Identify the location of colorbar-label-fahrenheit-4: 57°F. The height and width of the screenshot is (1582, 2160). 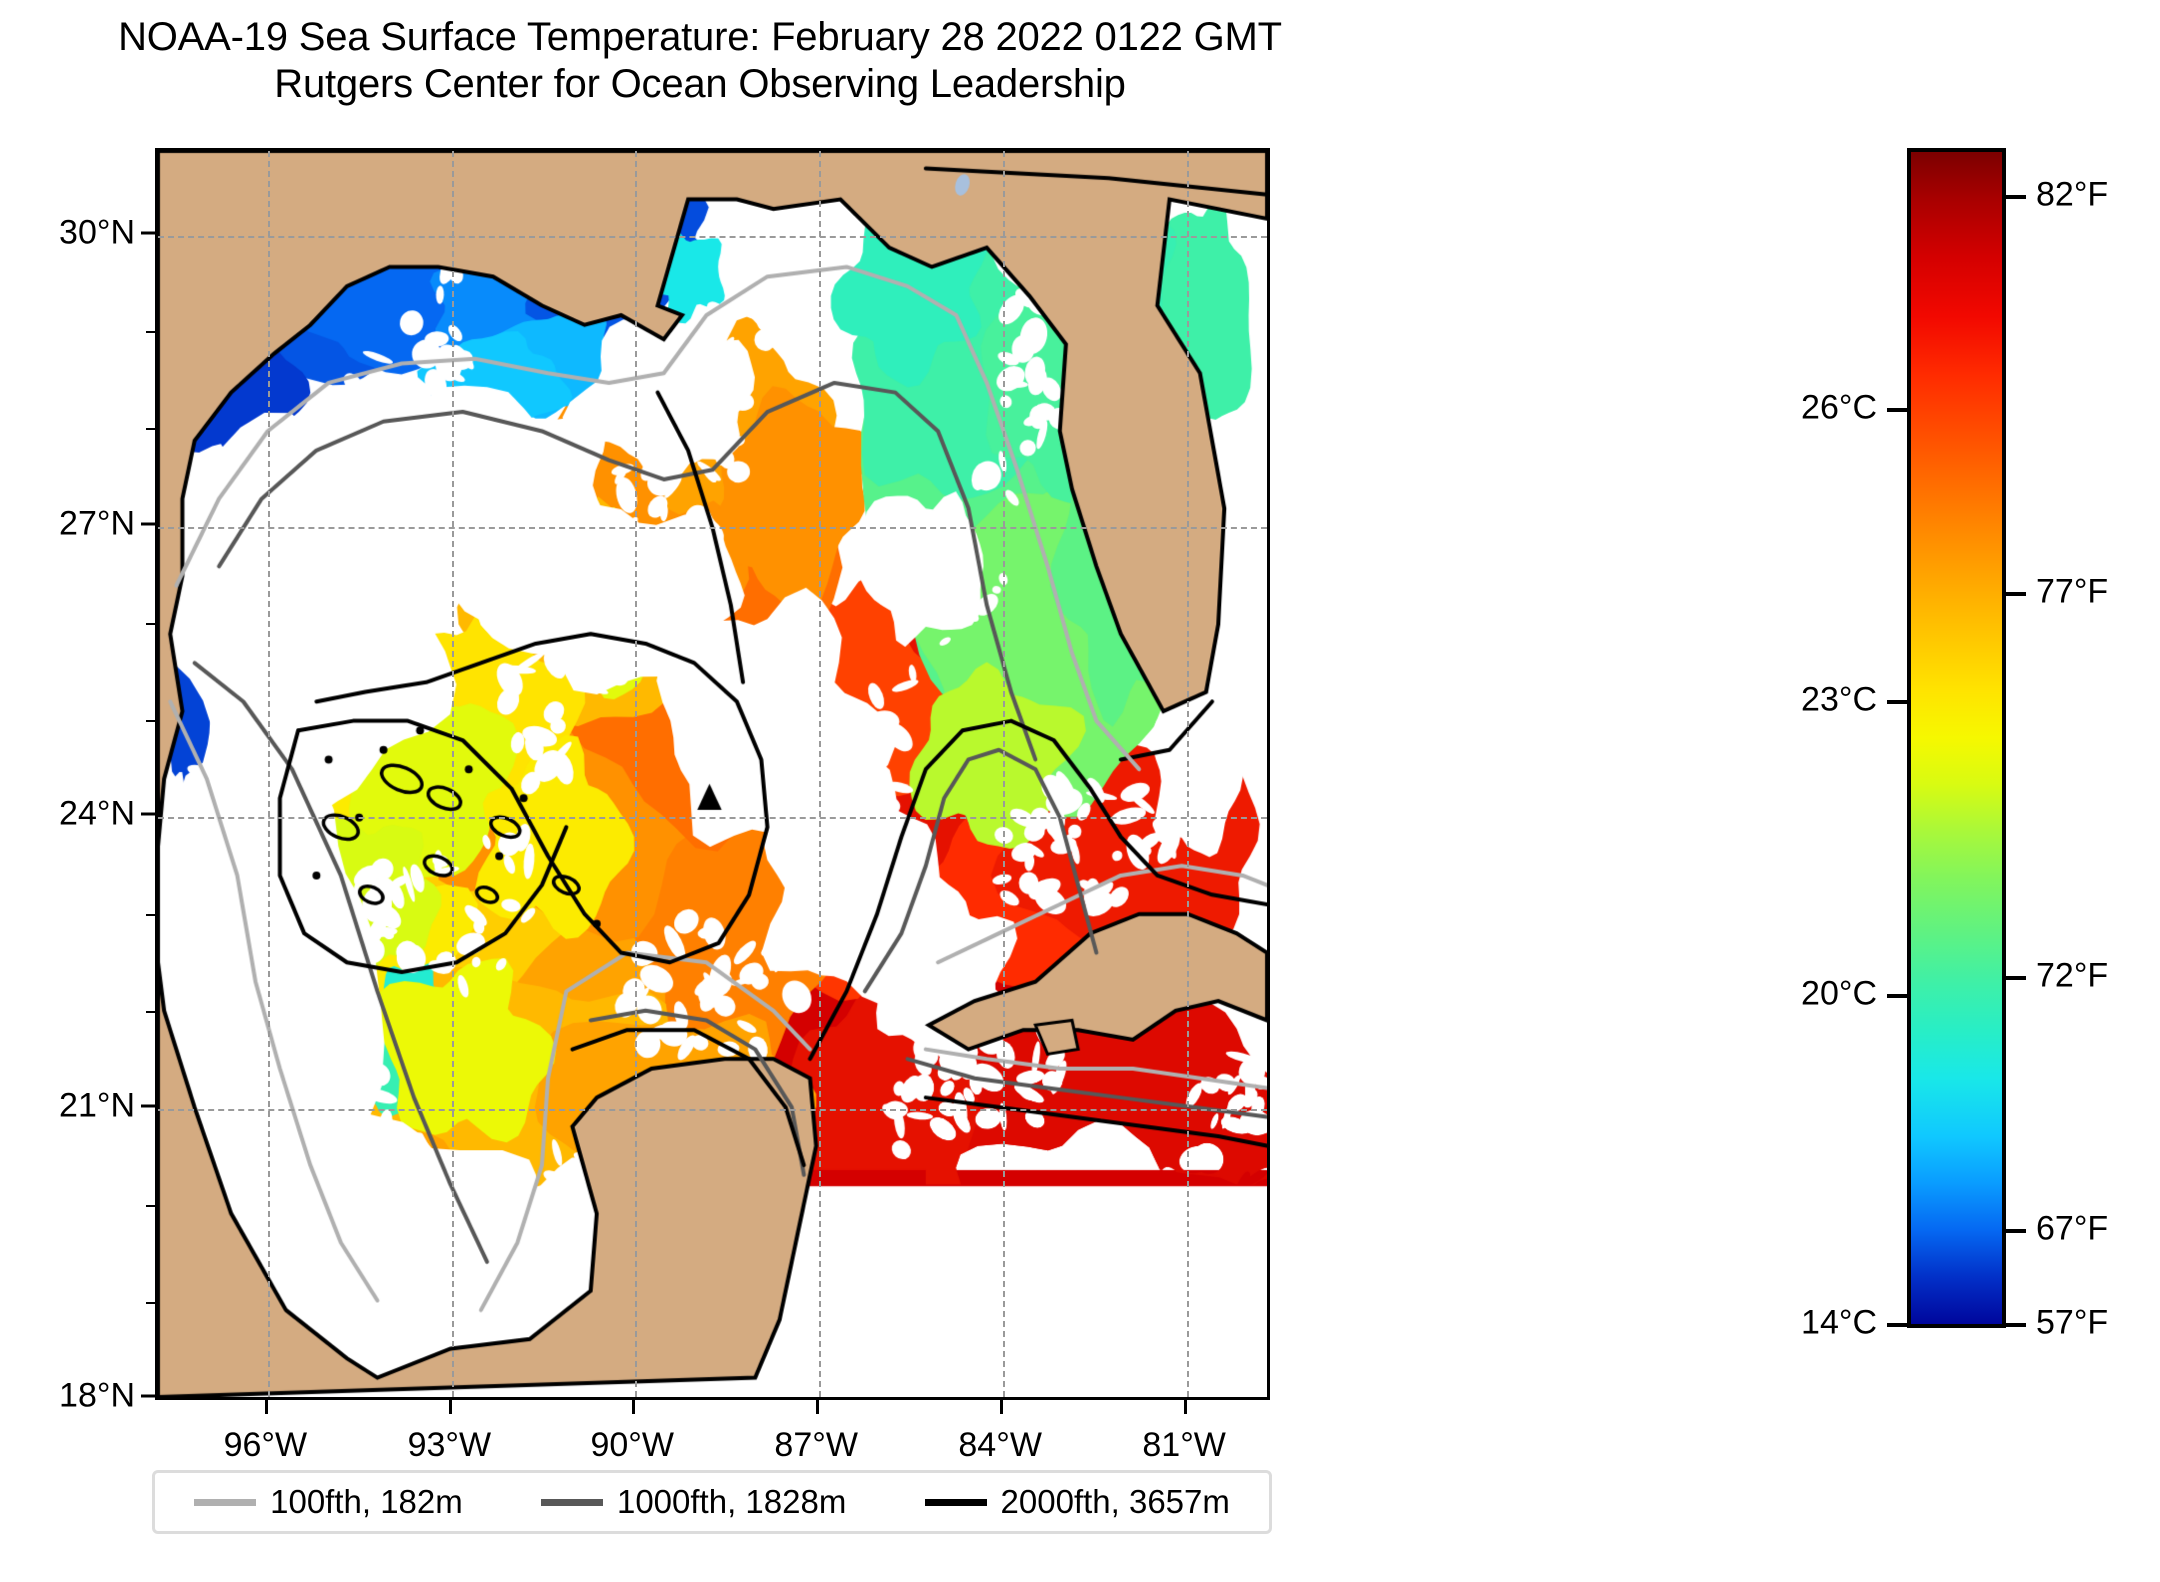
(2072, 1322).